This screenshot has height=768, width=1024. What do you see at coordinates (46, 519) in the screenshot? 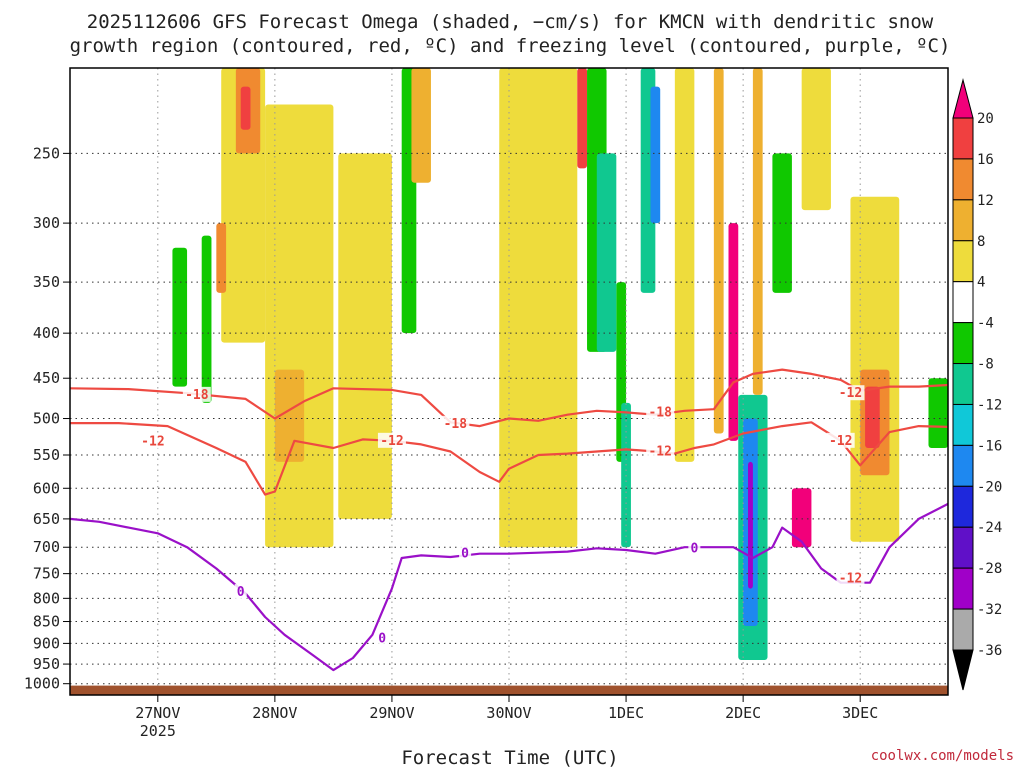
I see `y-tick-label-650: 650` at bounding box center [46, 519].